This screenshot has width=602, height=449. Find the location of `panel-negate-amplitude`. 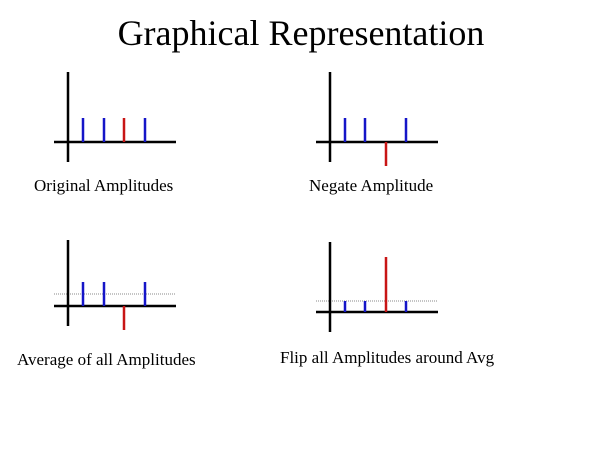

panel-negate-amplitude is located at coordinates (377, 119).